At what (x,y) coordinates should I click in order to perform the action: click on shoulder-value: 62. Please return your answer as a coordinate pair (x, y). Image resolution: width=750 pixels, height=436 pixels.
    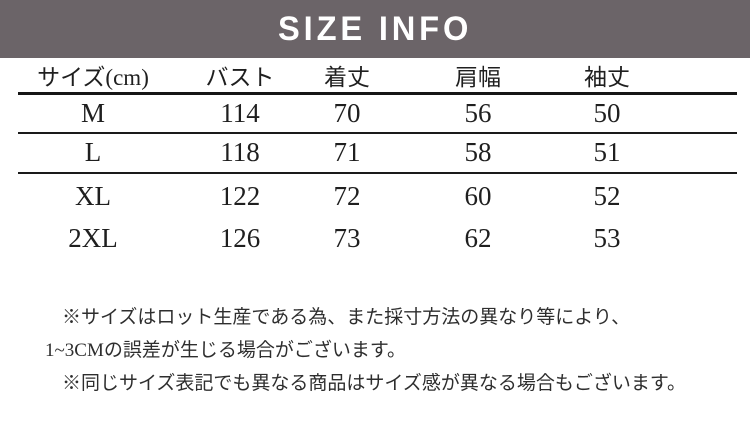
    Looking at the image, I should click on (478, 238).